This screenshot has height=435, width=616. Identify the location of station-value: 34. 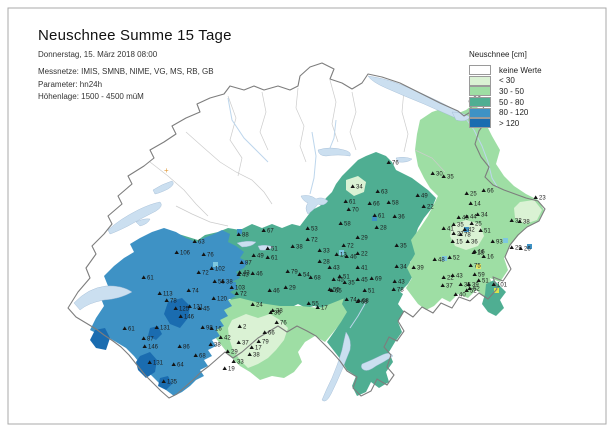
(484, 216).